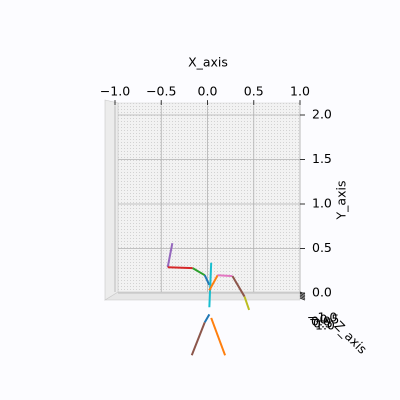  Describe the element at coordinates (115, 91) in the screenshot. I see `x-tick-label: −1.0` at that location.